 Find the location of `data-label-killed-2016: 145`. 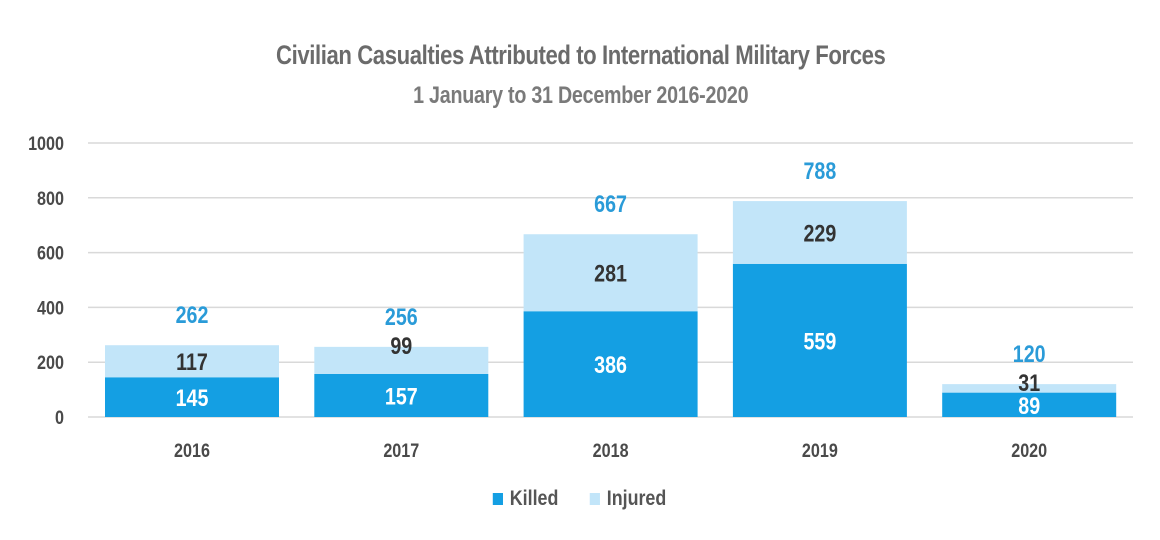

data-label-killed-2016: 145 is located at coordinates (192, 397).